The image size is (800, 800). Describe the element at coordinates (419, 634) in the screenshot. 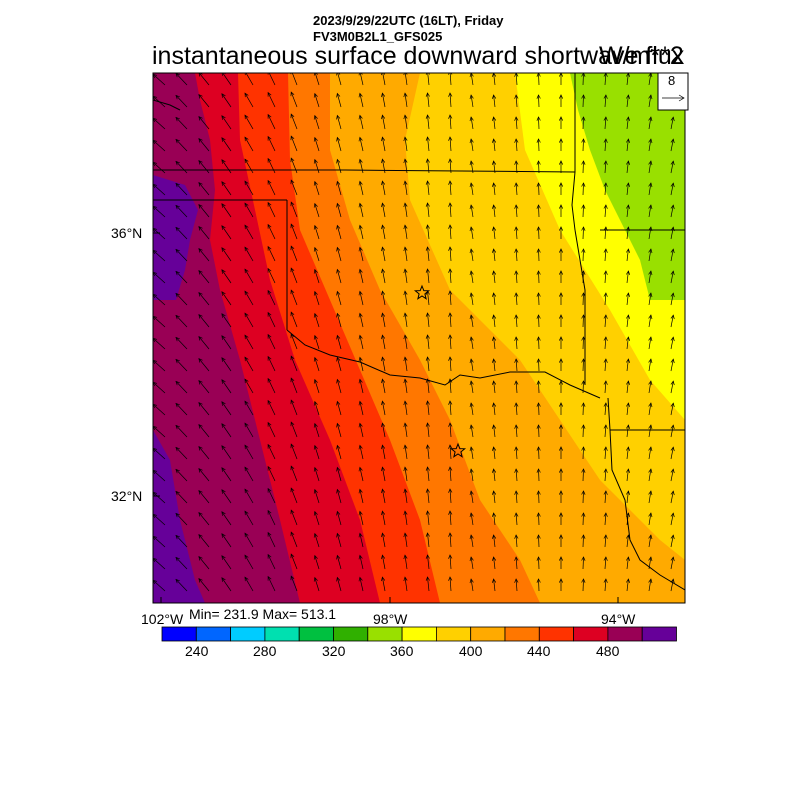

I see `colorbar` at that location.